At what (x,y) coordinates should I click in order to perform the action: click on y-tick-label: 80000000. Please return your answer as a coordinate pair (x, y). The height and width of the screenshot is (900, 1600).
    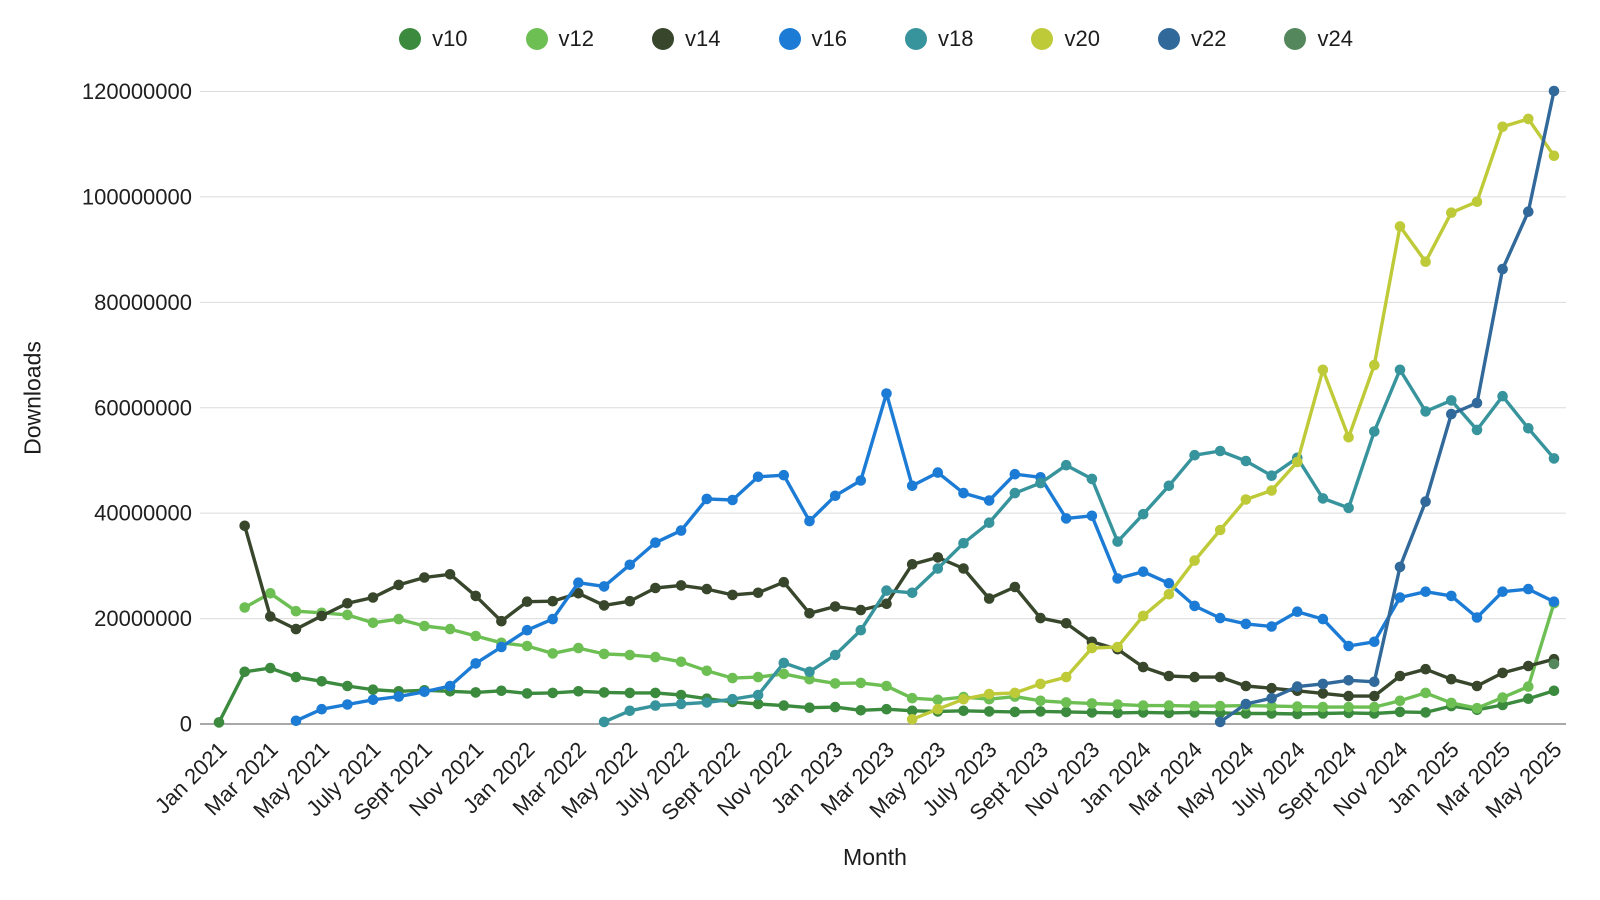
    Looking at the image, I should click on (143, 302).